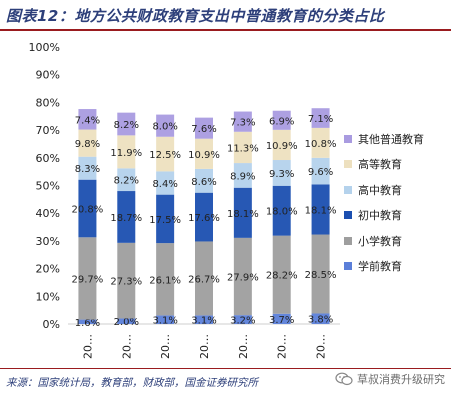 Image resolution: width=451 pixels, height=400 pixels. I want to click on data-label: 11.3%, so click(243, 148).